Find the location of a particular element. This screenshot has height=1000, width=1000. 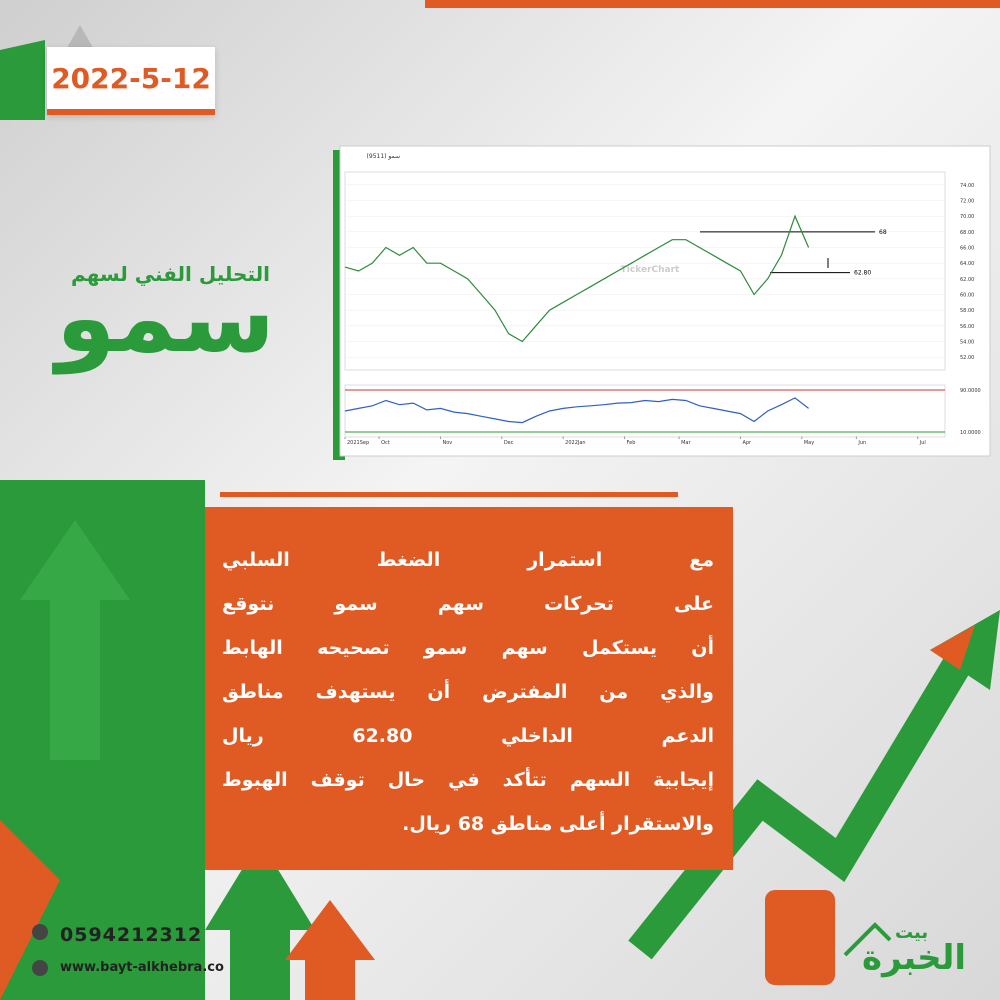

x-tick-label: Feb is located at coordinates (631, 443).